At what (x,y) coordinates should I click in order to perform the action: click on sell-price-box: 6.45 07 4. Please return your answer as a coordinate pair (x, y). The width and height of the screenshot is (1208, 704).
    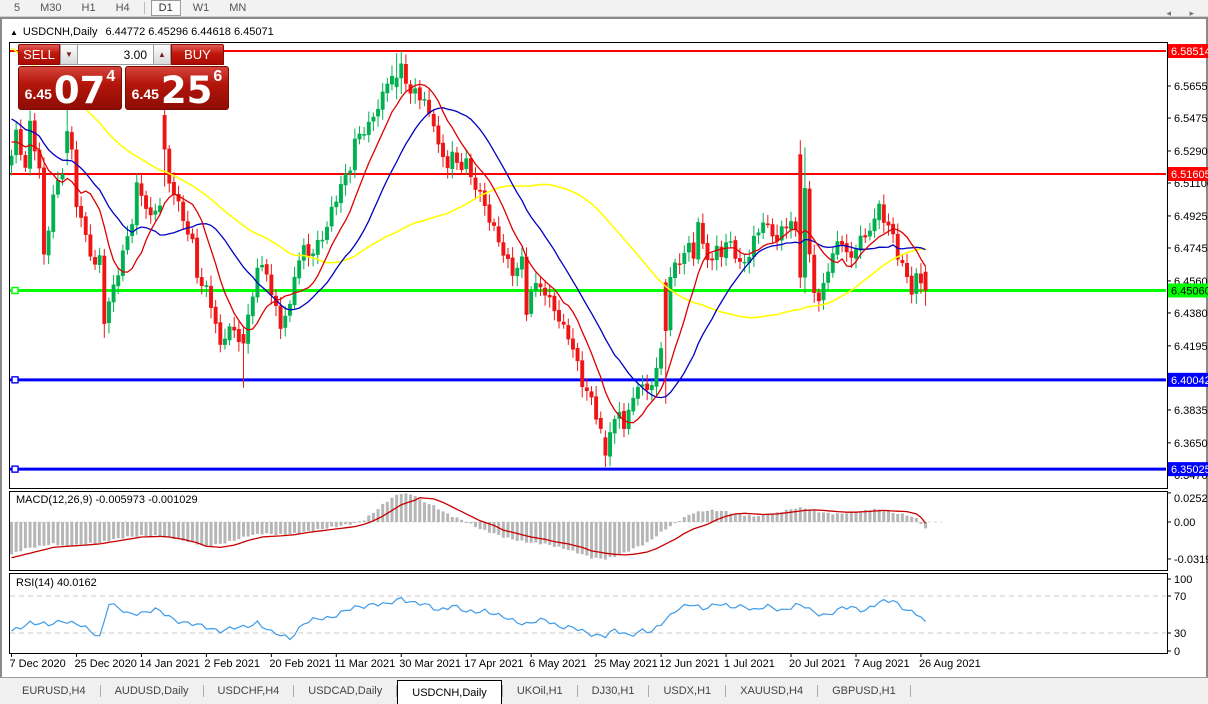
    Looking at the image, I should click on (70, 88).